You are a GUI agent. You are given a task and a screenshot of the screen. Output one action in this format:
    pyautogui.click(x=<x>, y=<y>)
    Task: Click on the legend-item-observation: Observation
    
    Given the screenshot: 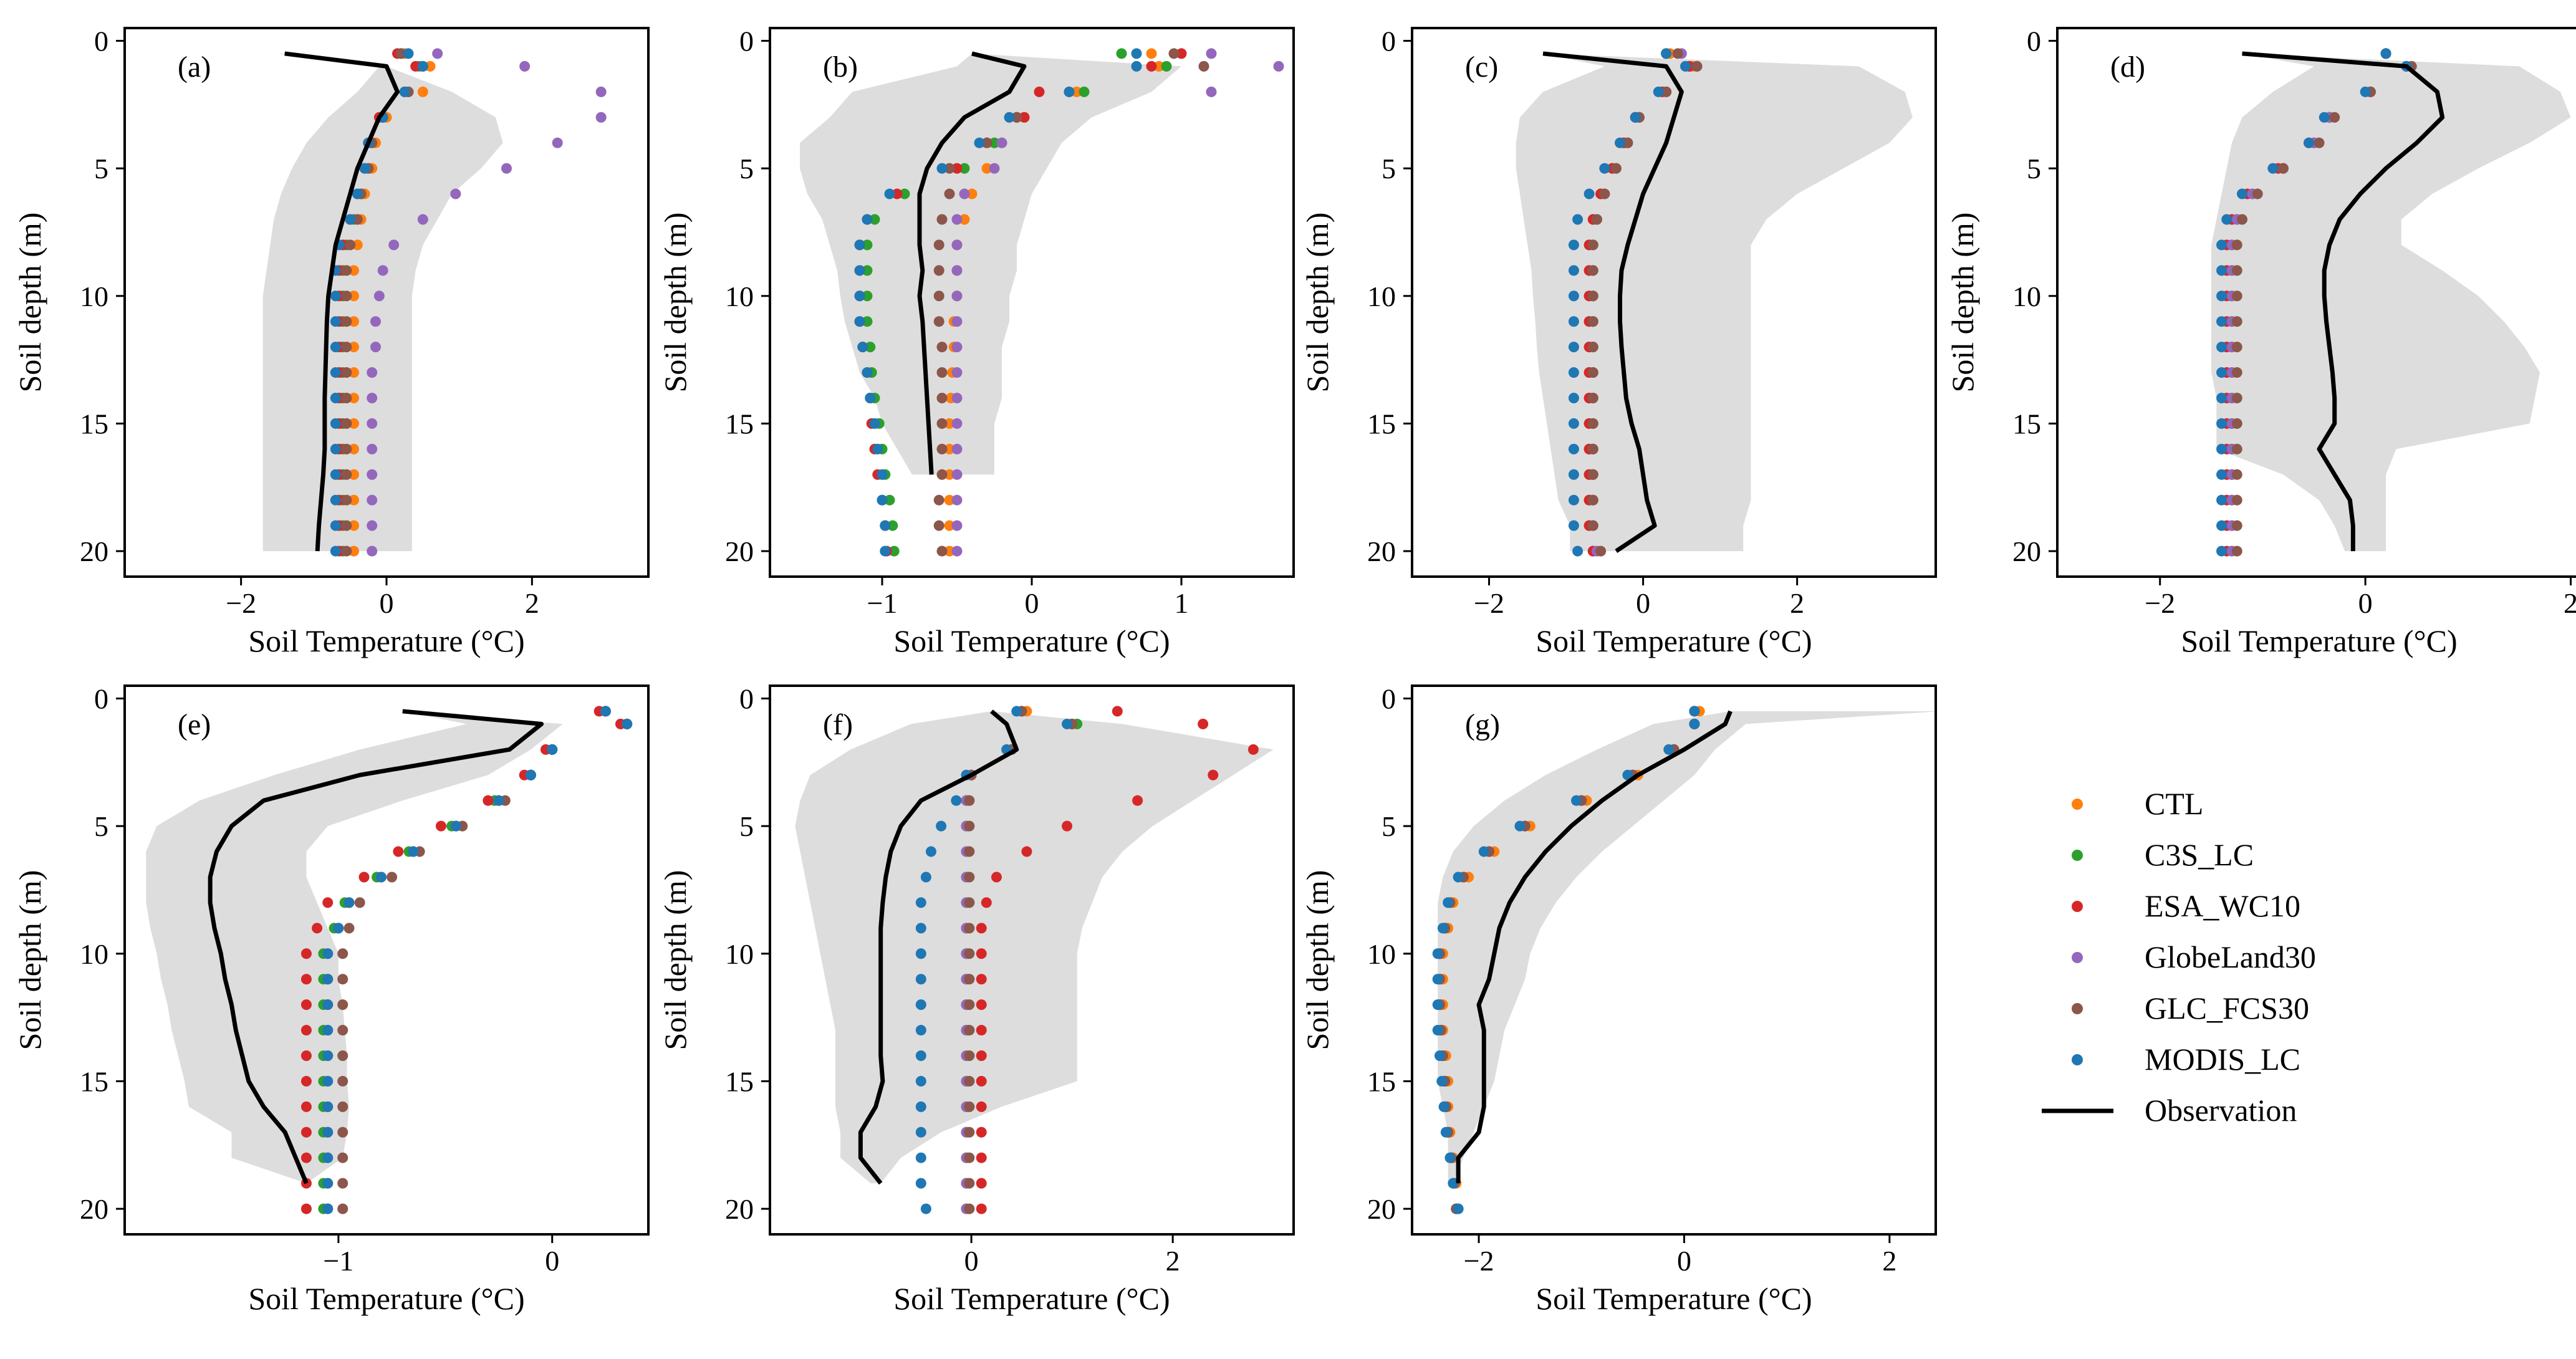 What is the action you would take?
    pyautogui.click(x=2169, y=1110)
    